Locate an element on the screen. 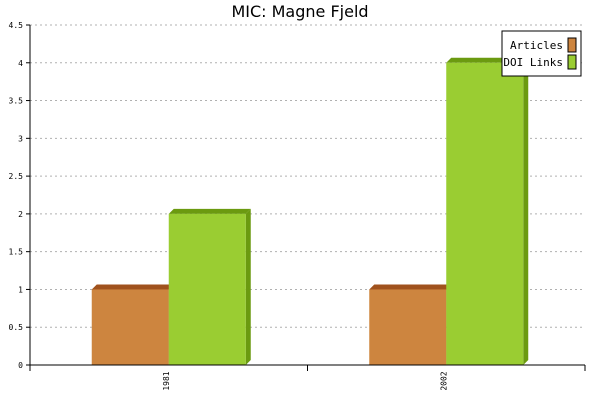 The image size is (600, 400). bar-articles-1981 is located at coordinates (132, 324).